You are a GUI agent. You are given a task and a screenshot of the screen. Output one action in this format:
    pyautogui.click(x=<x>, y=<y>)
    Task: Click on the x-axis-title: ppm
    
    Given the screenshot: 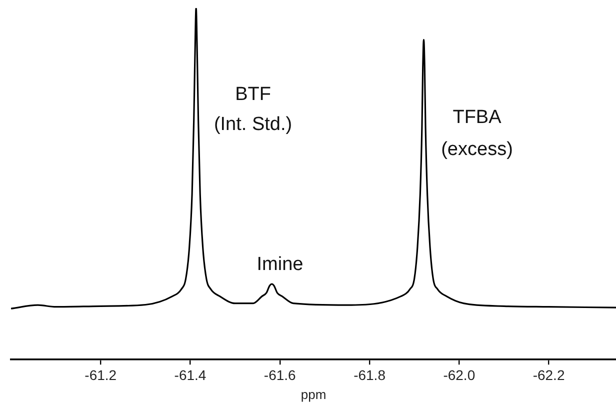 What is the action you would take?
    pyautogui.click(x=313, y=394)
    